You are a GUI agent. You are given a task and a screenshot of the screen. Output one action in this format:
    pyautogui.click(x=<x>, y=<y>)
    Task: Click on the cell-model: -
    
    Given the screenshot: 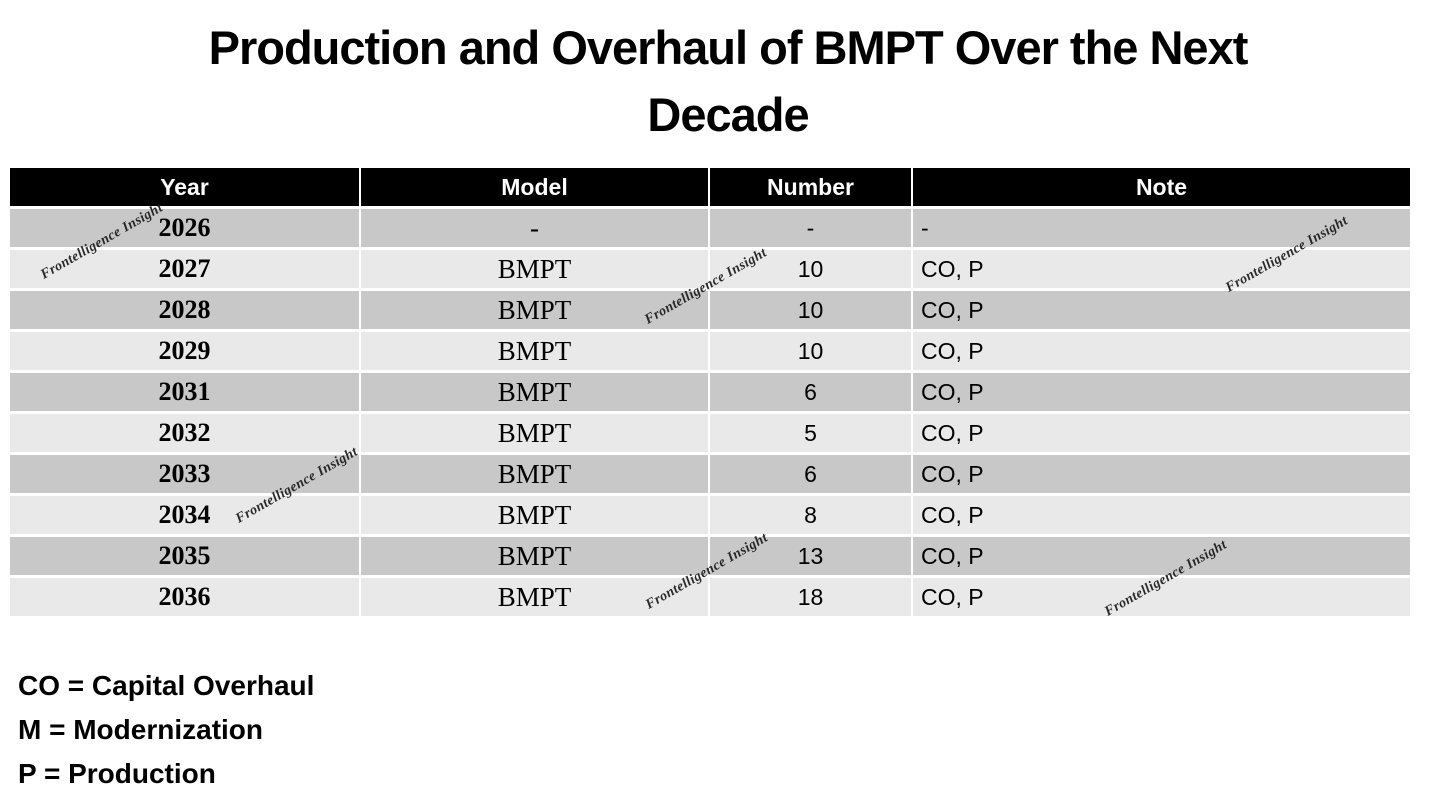 What is the action you would take?
    pyautogui.click(x=534, y=228)
    